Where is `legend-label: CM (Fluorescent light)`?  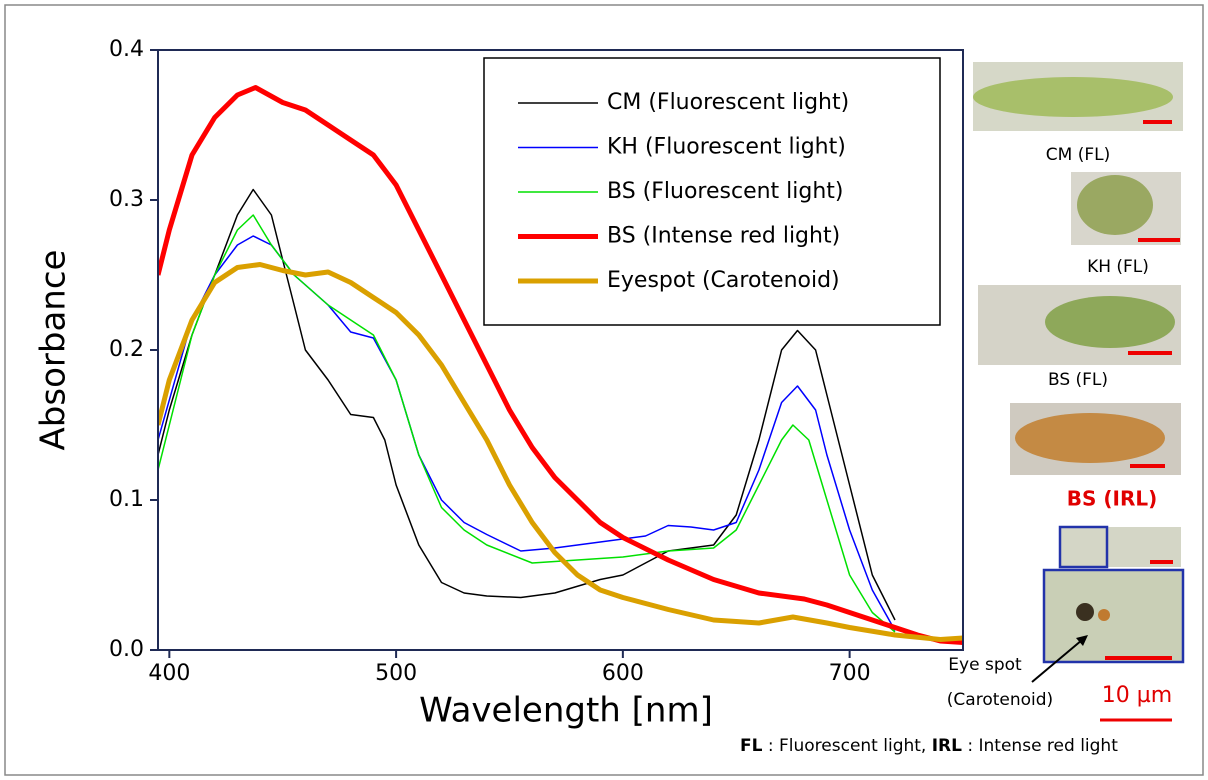
legend-label: CM (Fluorescent light) is located at coordinates (728, 102).